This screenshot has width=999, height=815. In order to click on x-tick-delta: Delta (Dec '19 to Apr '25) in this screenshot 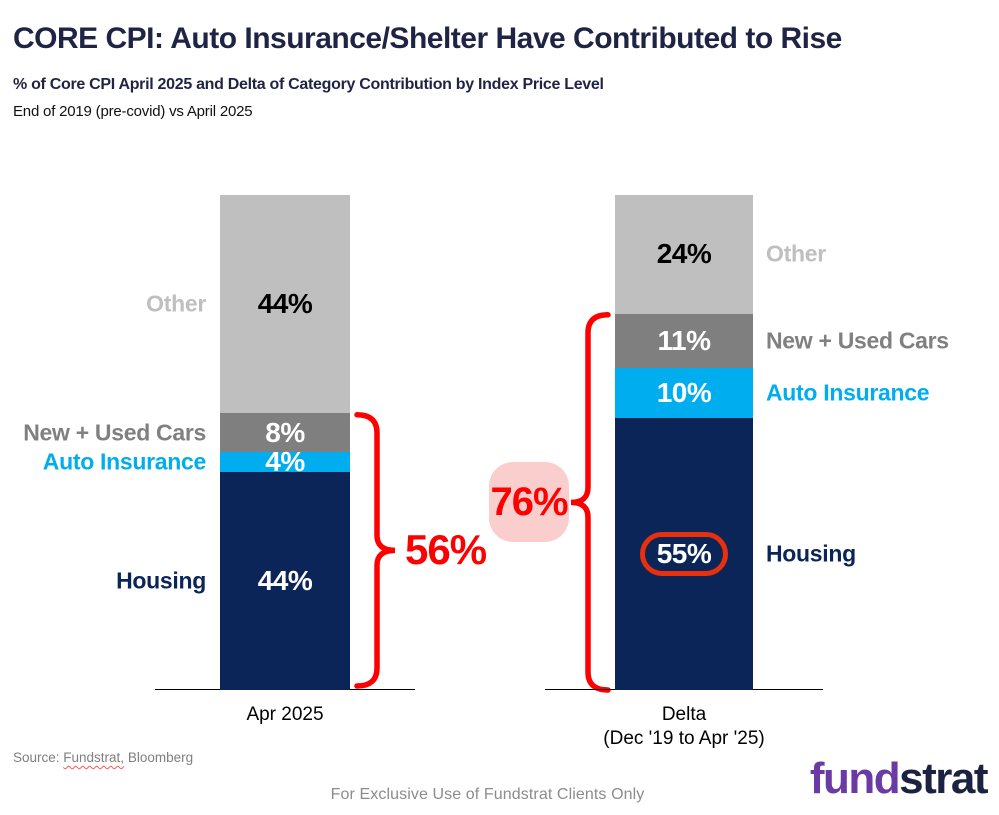, I will do `click(684, 726)`.